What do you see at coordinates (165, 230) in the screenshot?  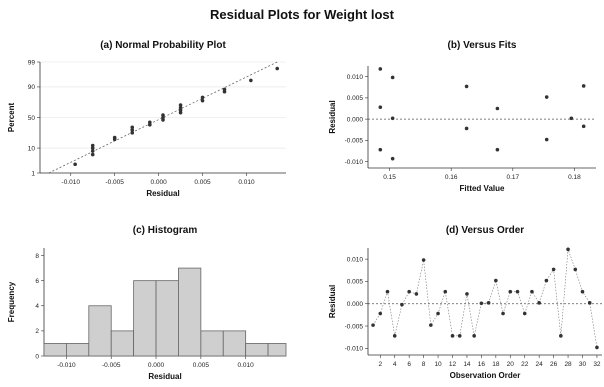 I see `plot-c-title: (c) Histogram` at bounding box center [165, 230].